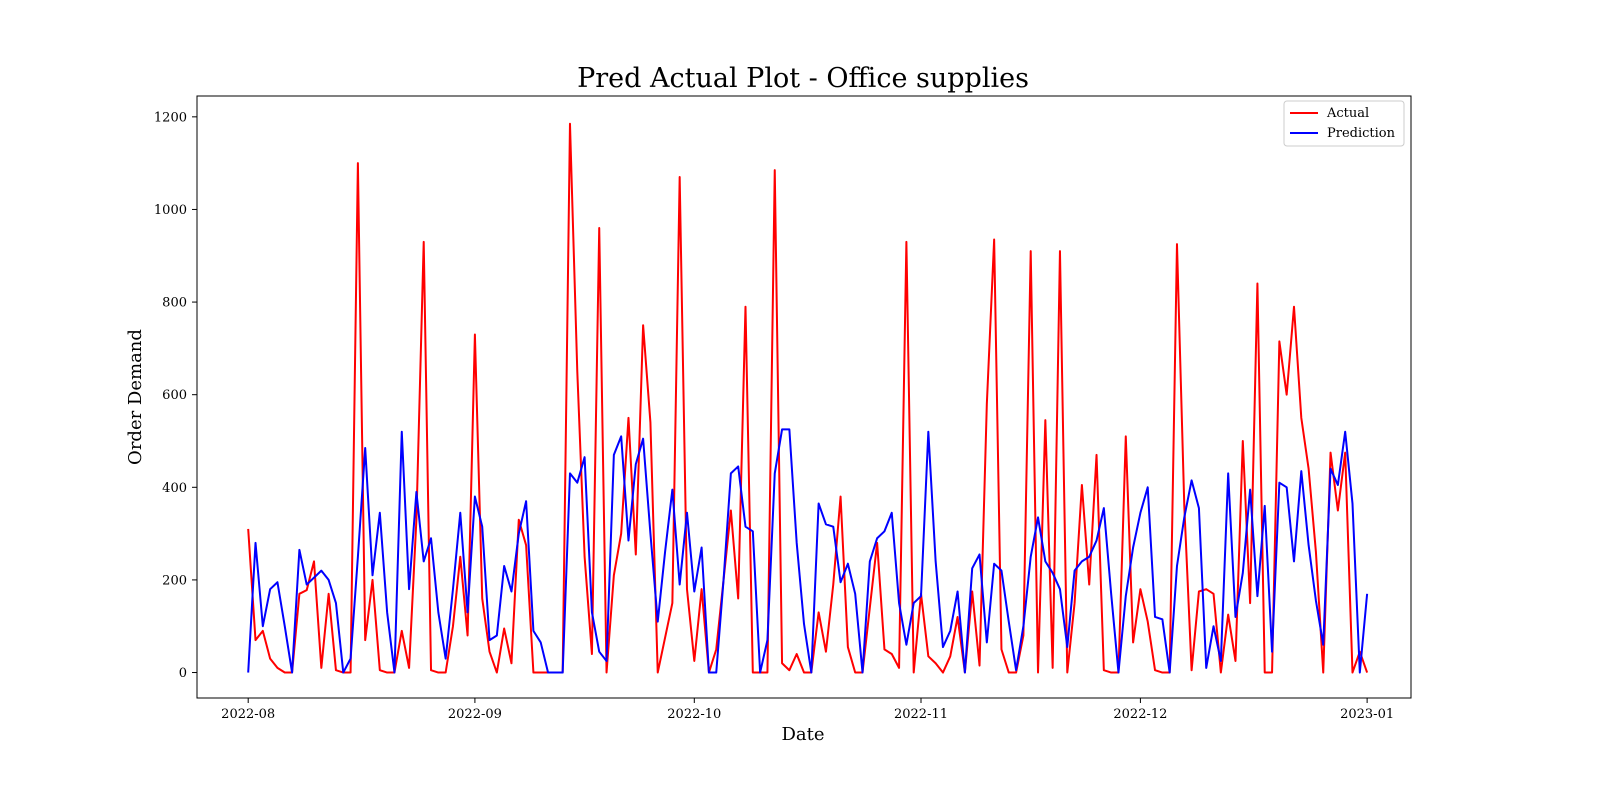 Image resolution: width=1600 pixels, height=800 pixels. I want to click on y-tick-label: 200, so click(174, 580).